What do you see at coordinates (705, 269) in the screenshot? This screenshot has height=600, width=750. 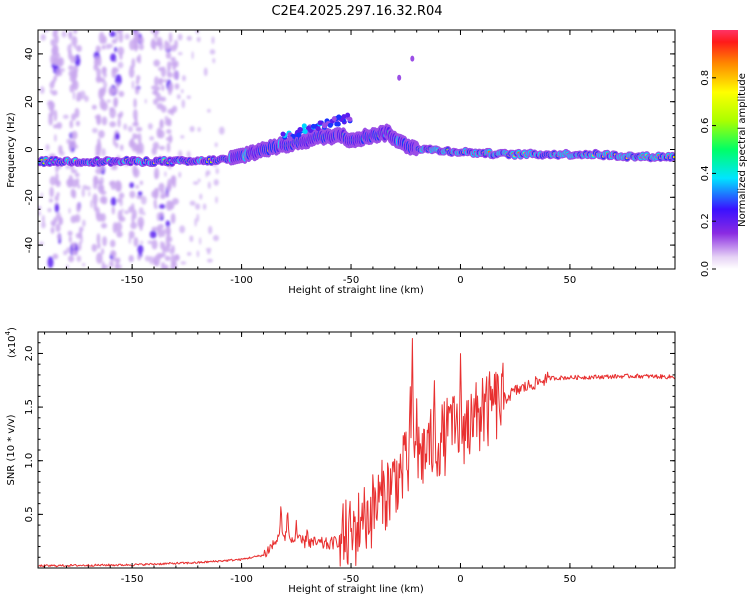 I see `colorbar-tick-label: 0.0` at bounding box center [705, 269].